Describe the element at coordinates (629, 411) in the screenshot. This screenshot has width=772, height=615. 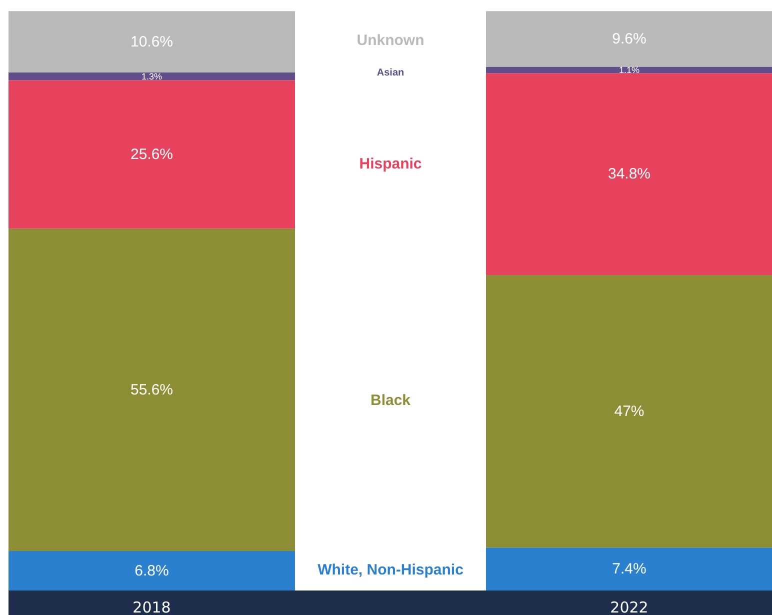
I see `data-label: 47%` at that location.